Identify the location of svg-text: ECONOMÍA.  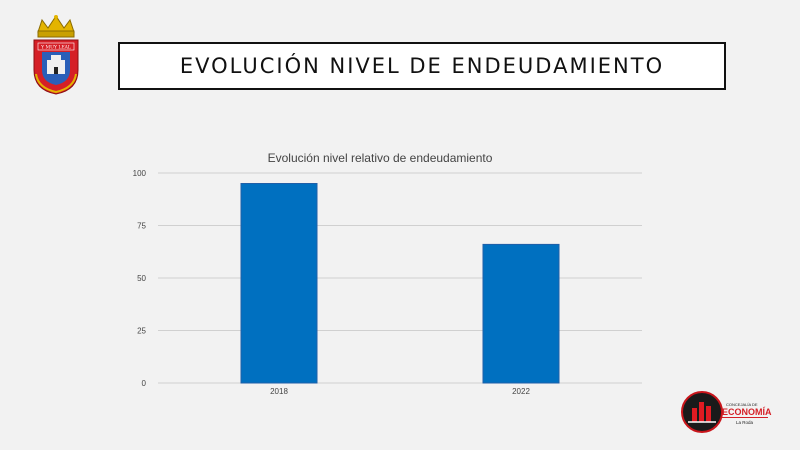
(747, 412).